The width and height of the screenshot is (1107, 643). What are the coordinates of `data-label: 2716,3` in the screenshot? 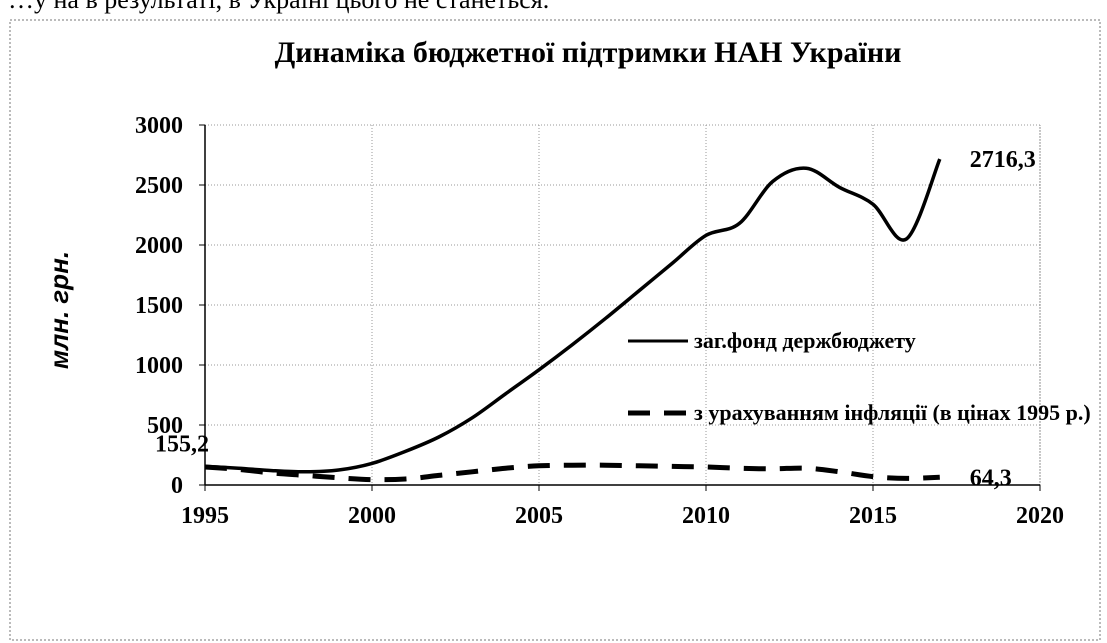 It's located at (1003, 160).